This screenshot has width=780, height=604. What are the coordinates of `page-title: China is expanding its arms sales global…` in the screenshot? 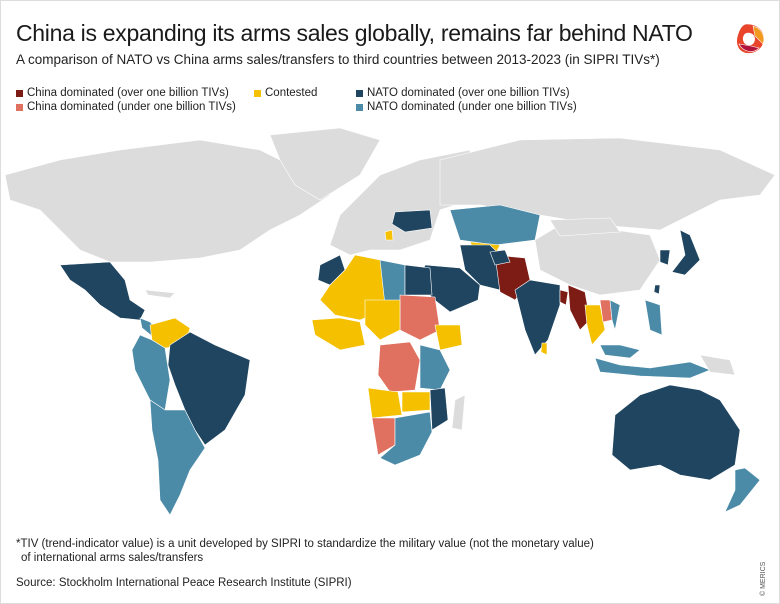 It's located at (354, 33).